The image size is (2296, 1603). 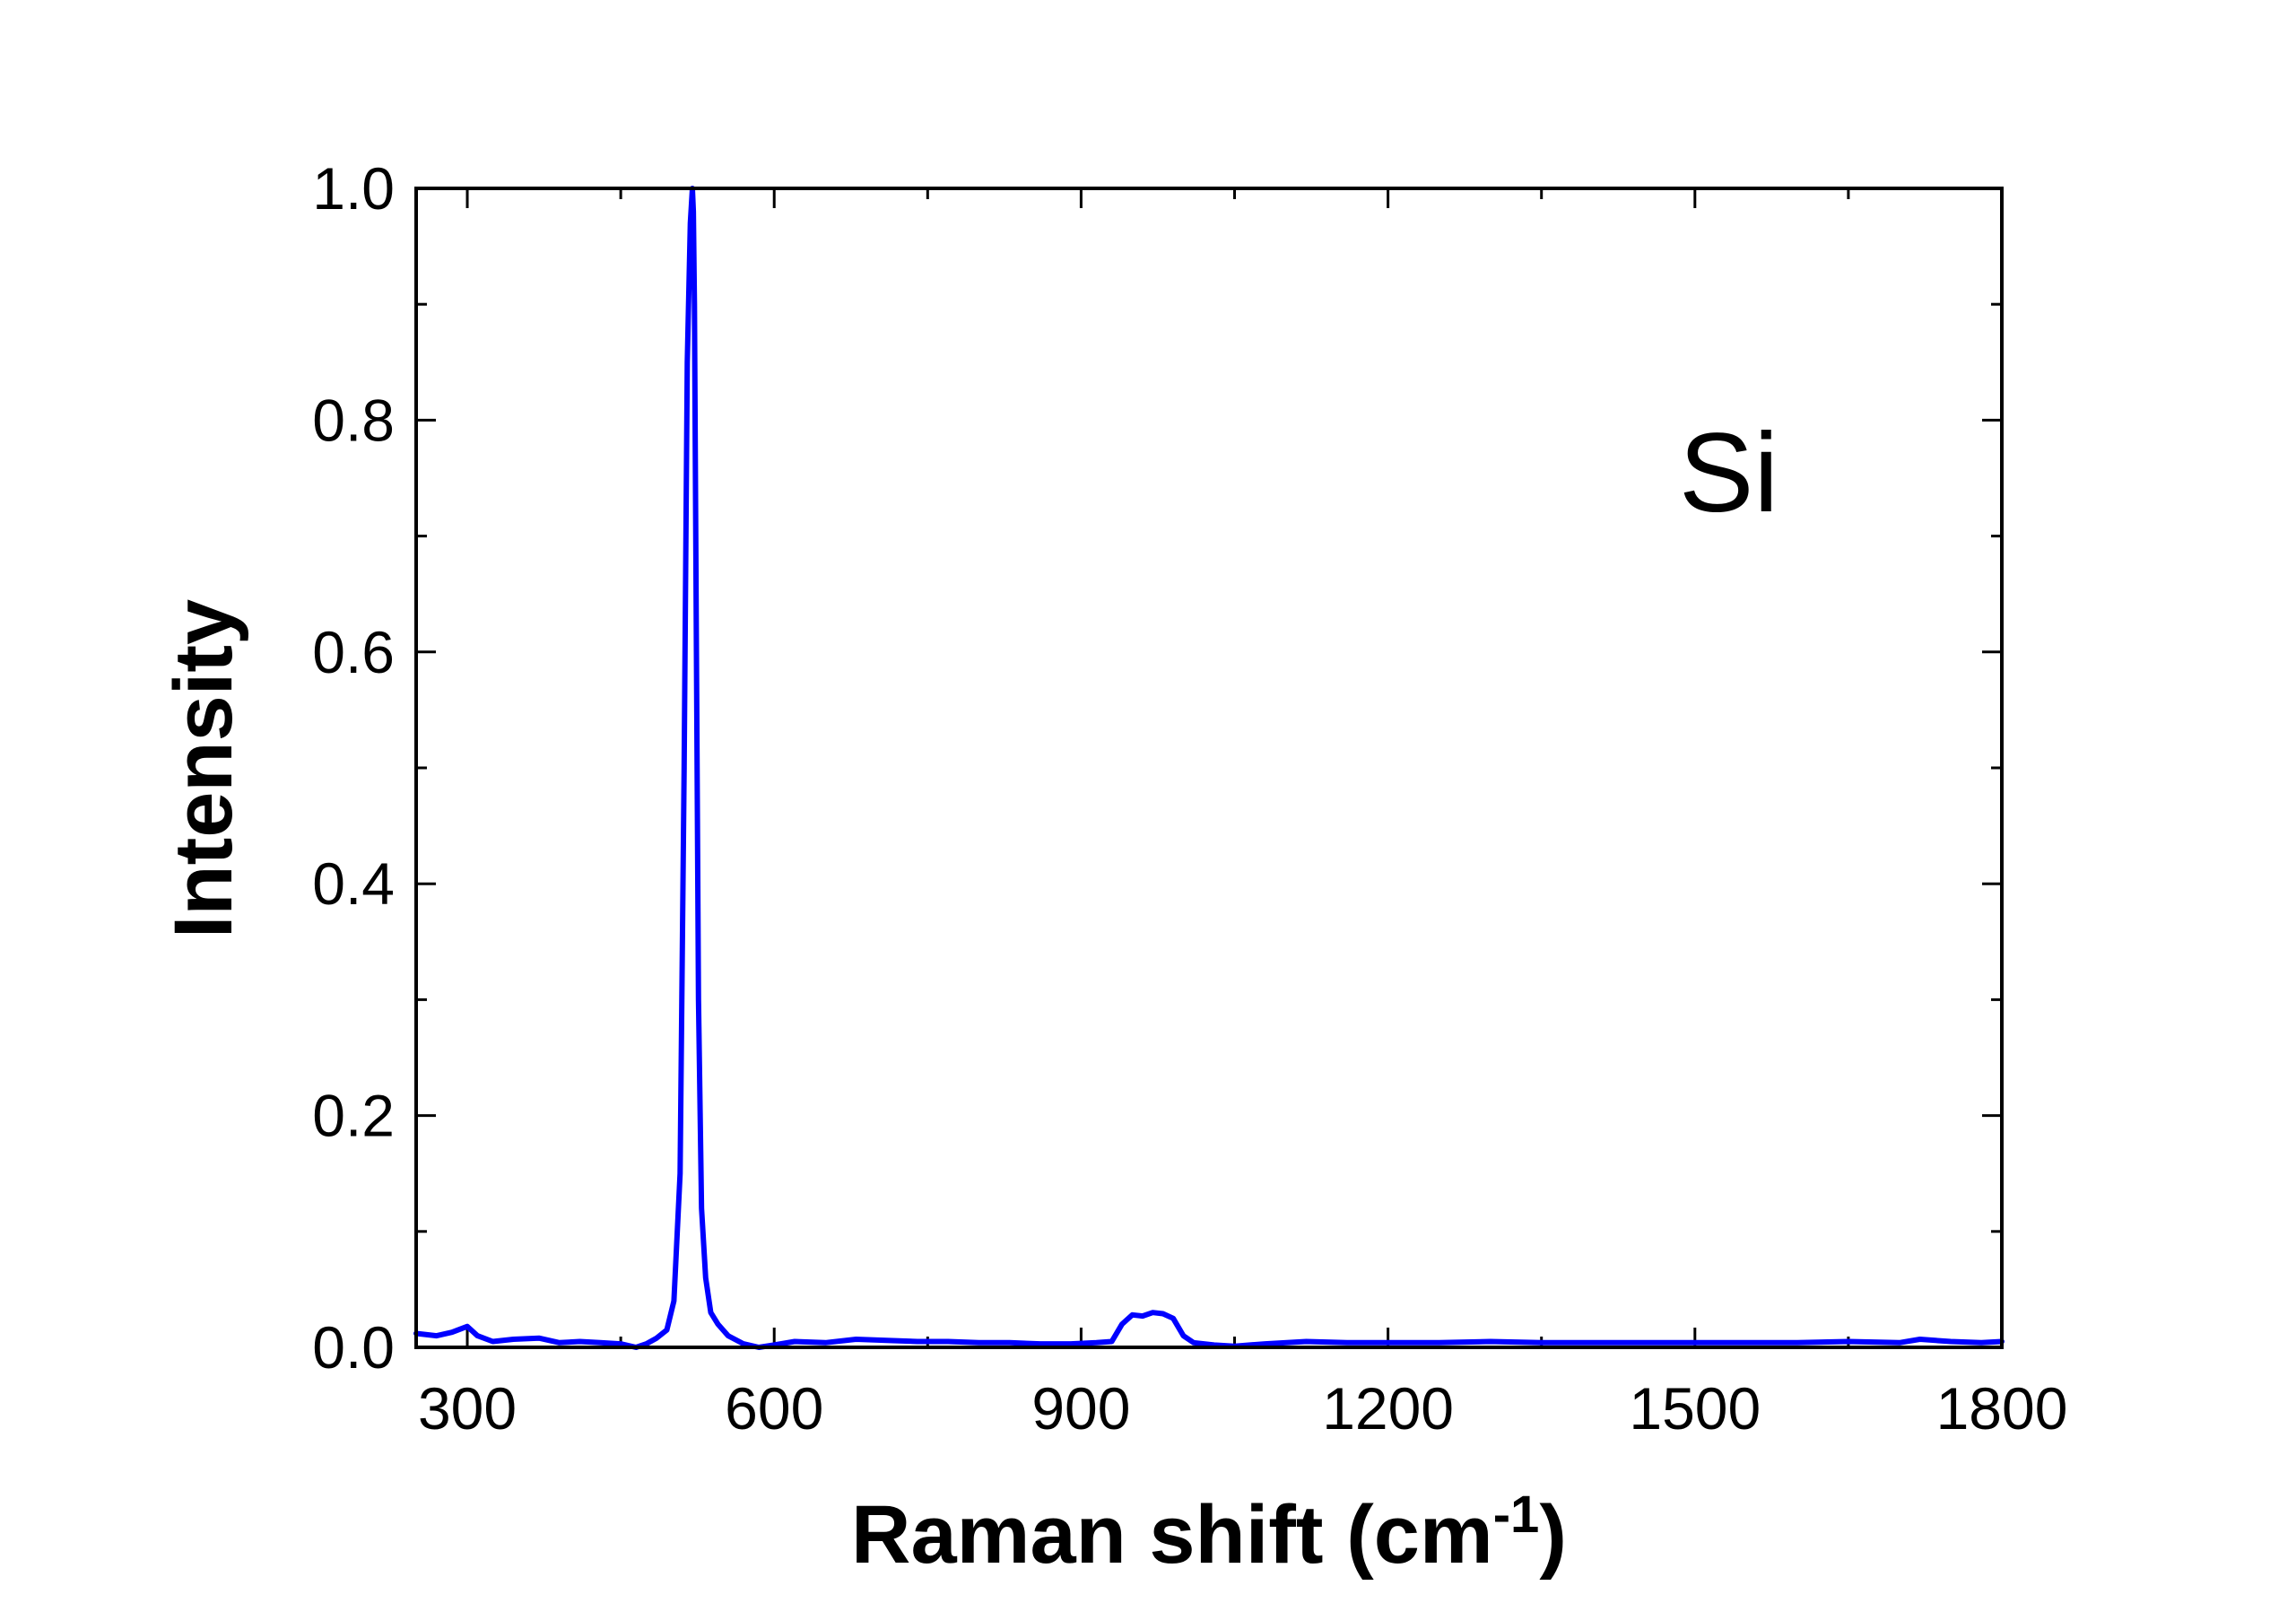 I want to click on annotation-si: Si, so click(x=1729, y=473).